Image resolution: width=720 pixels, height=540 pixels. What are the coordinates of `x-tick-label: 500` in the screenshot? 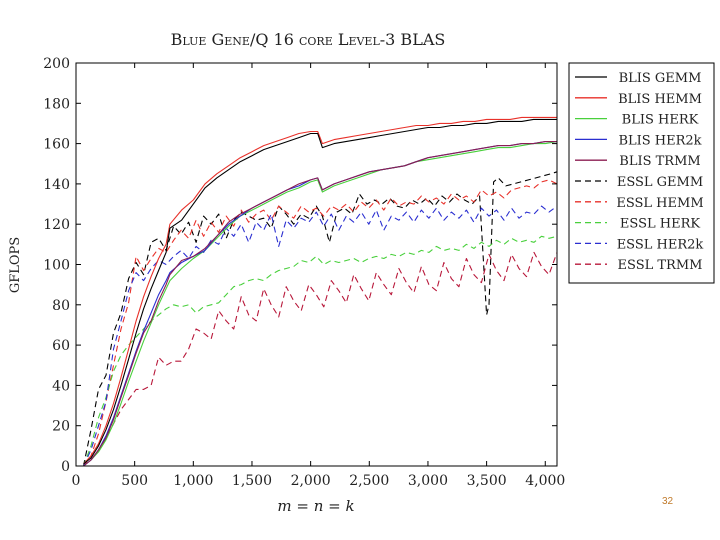 It's located at (134, 481).